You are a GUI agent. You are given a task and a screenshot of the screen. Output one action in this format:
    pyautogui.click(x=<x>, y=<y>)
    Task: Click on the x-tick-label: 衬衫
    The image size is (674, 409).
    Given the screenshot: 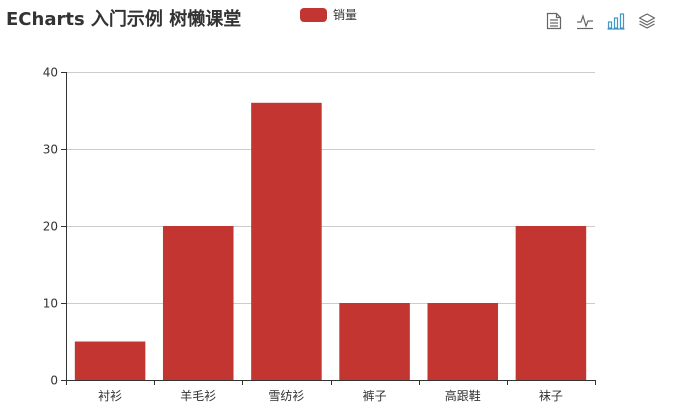 What is the action you would take?
    pyautogui.click(x=110, y=396)
    